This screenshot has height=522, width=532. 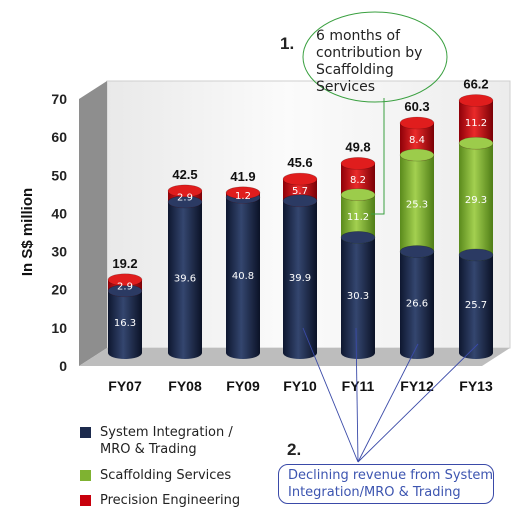 What do you see at coordinates (242, 176) in the screenshot?
I see `total-label-fy09: 41.9` at bounding box center [242, 176].